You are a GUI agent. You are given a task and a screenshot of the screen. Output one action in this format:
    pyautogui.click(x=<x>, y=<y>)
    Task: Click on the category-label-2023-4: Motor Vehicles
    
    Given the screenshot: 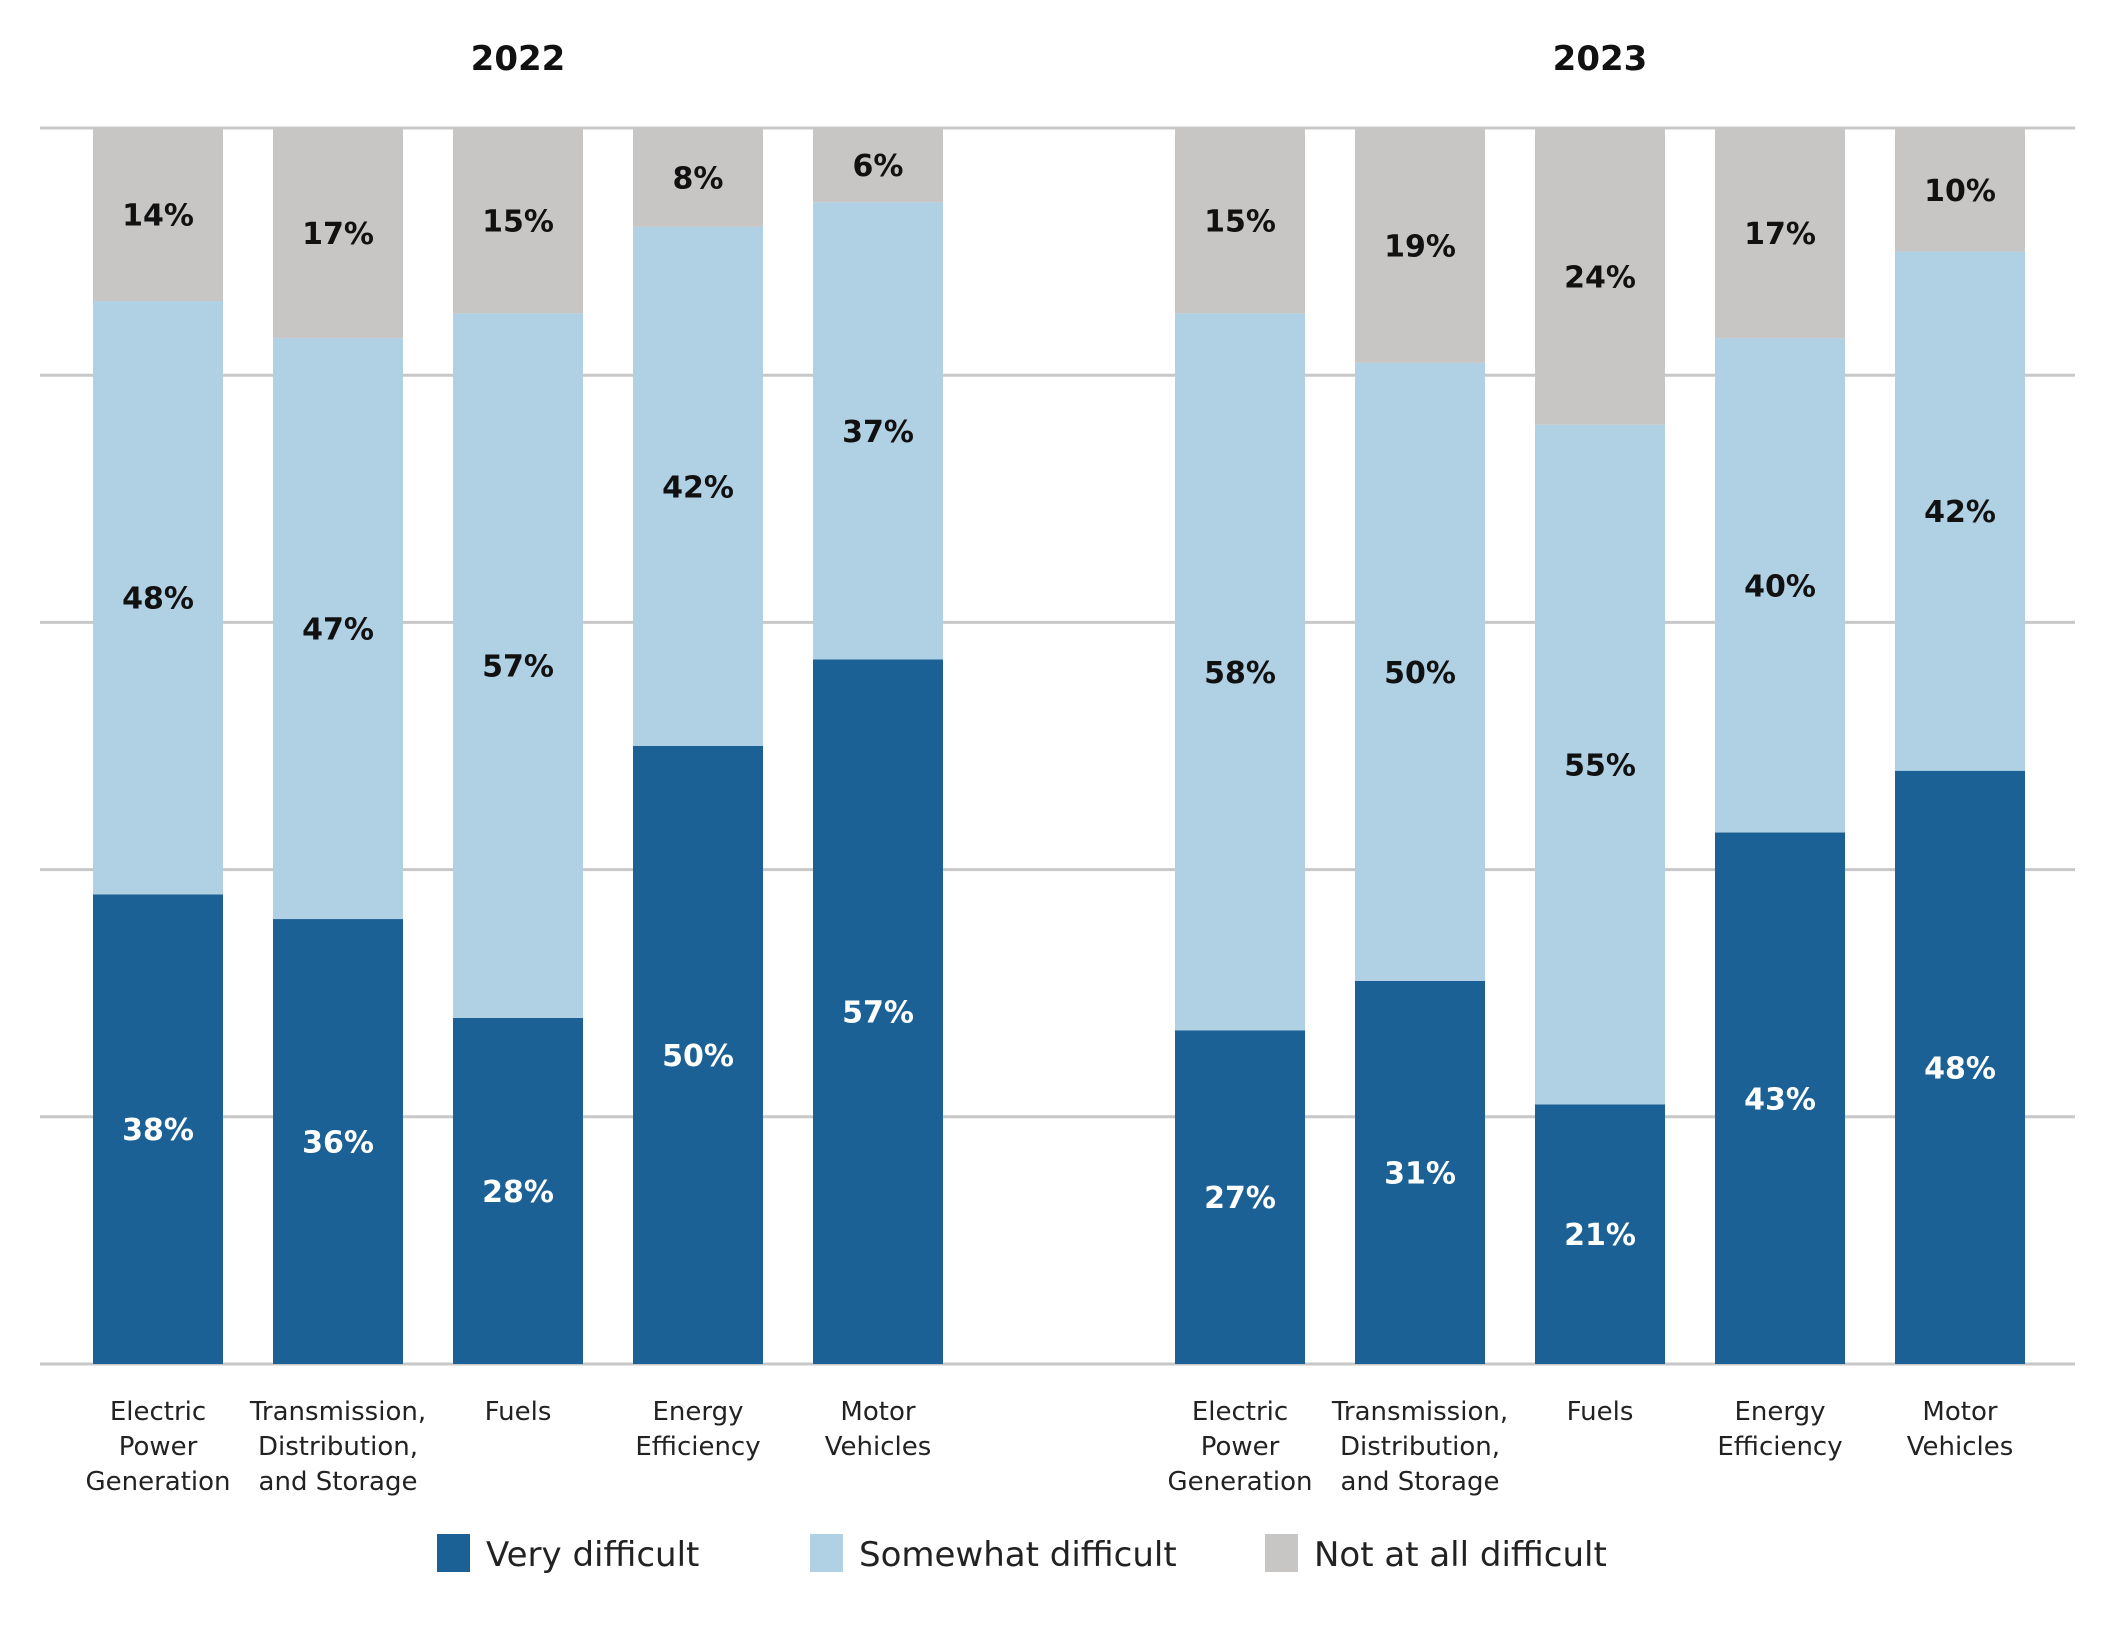 What is the action you would take?
    pyautogui.click(x=1960, y=1429)
    